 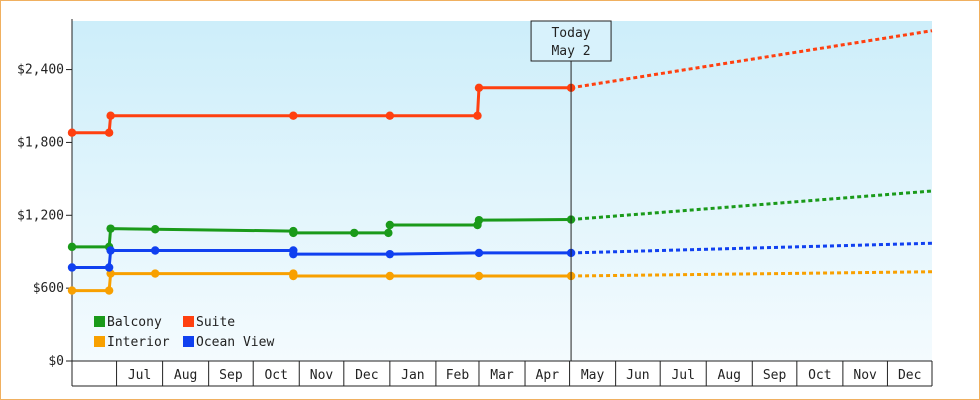 I want to click on y-tick-label: $600, so click(x=48, y=288).